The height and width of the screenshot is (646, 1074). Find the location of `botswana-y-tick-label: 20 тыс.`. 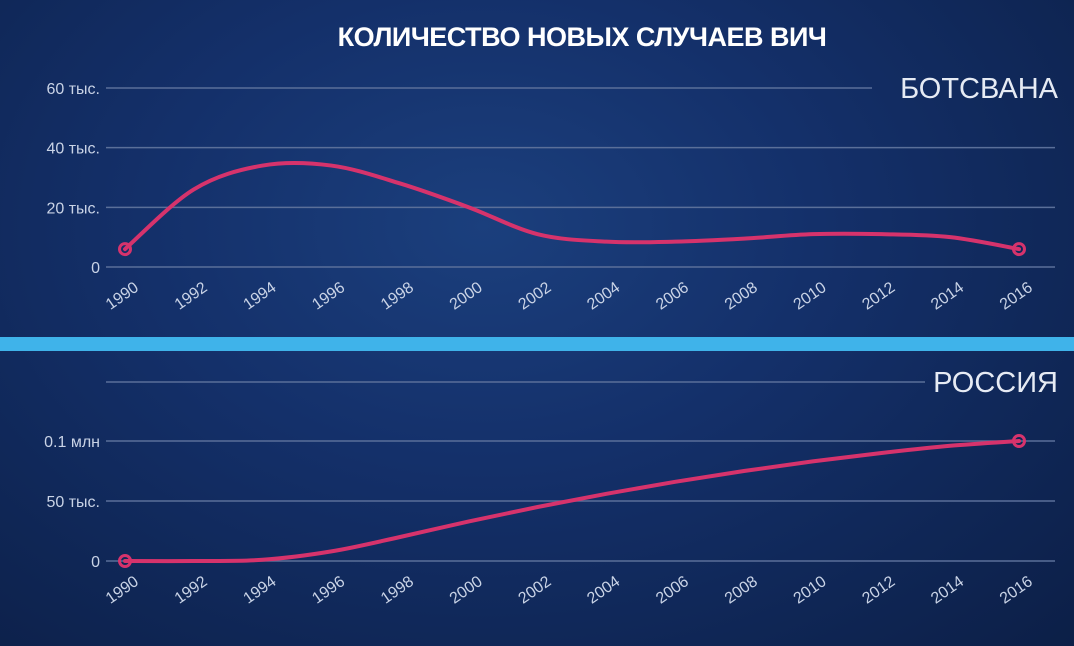

botswana-y-tick-label: 20 тыс. is located at coordinates (73, 208).